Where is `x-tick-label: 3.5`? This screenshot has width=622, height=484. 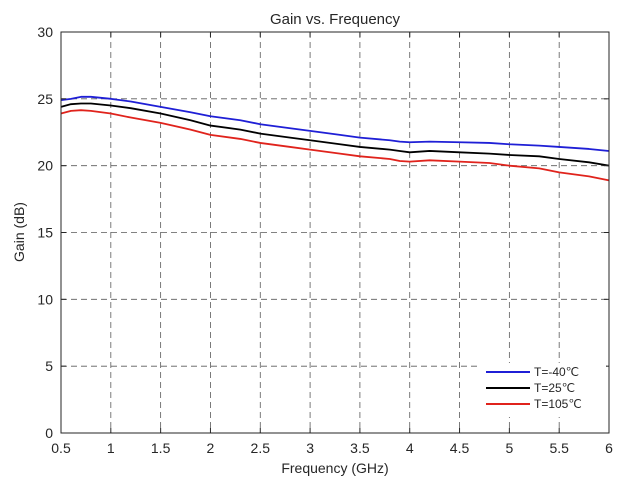
x-tick-label: 3.5 is located at coordinates (360, 448).